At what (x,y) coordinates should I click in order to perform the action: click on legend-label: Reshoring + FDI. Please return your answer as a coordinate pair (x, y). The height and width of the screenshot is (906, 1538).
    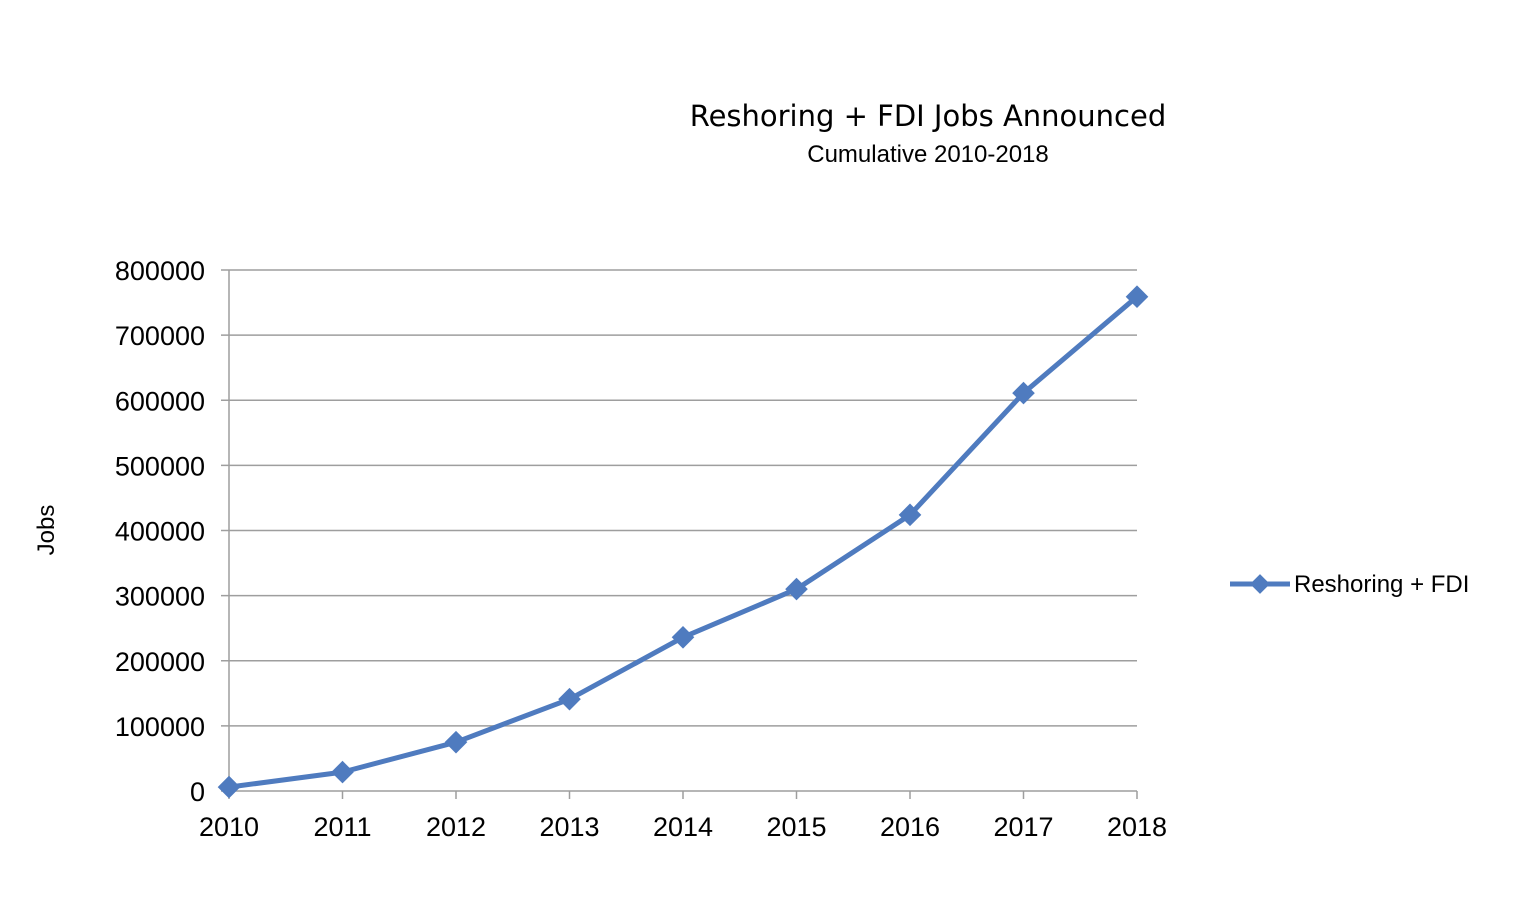
    Looking at the image, I should click on (1381, 584).